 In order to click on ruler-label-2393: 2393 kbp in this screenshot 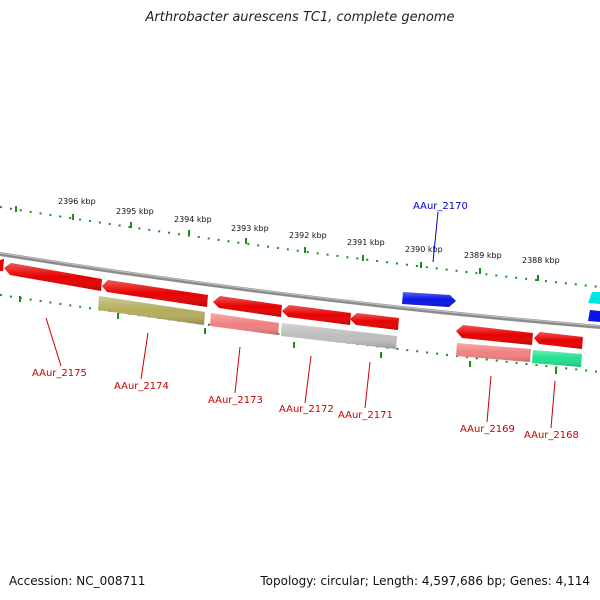, I will do `click(250, 228)`.